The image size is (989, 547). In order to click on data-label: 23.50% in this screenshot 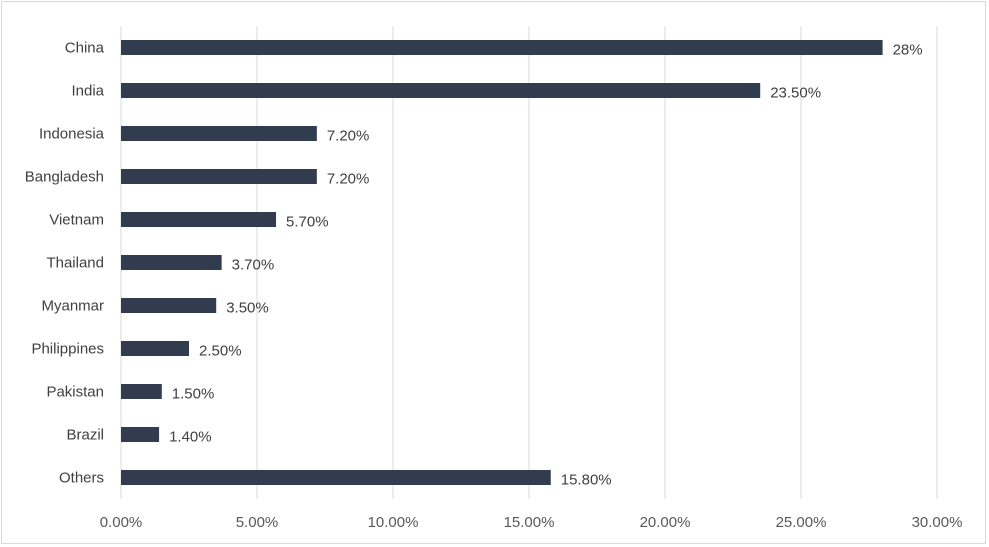, I will do `click(795, 92)`.